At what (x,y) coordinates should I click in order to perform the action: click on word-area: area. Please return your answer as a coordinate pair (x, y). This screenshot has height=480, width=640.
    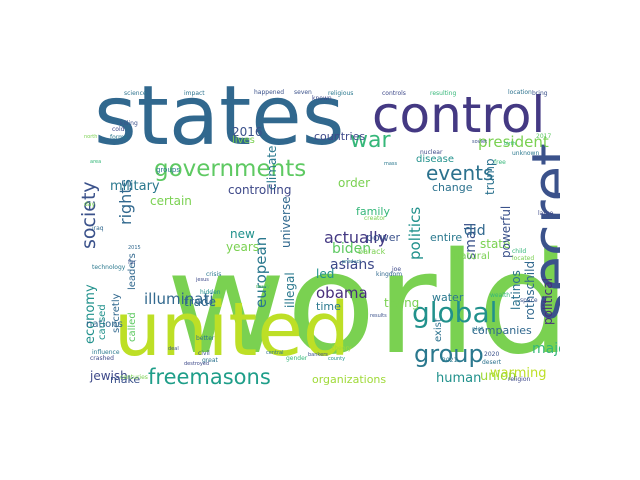
    Looking at the image, I should click on (96, 162).